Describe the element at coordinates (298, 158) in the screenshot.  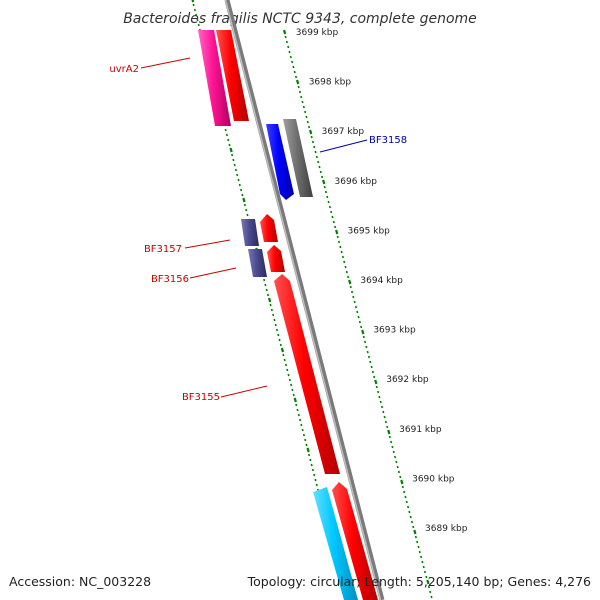
I see `feature-BF3158-gray` at that location.